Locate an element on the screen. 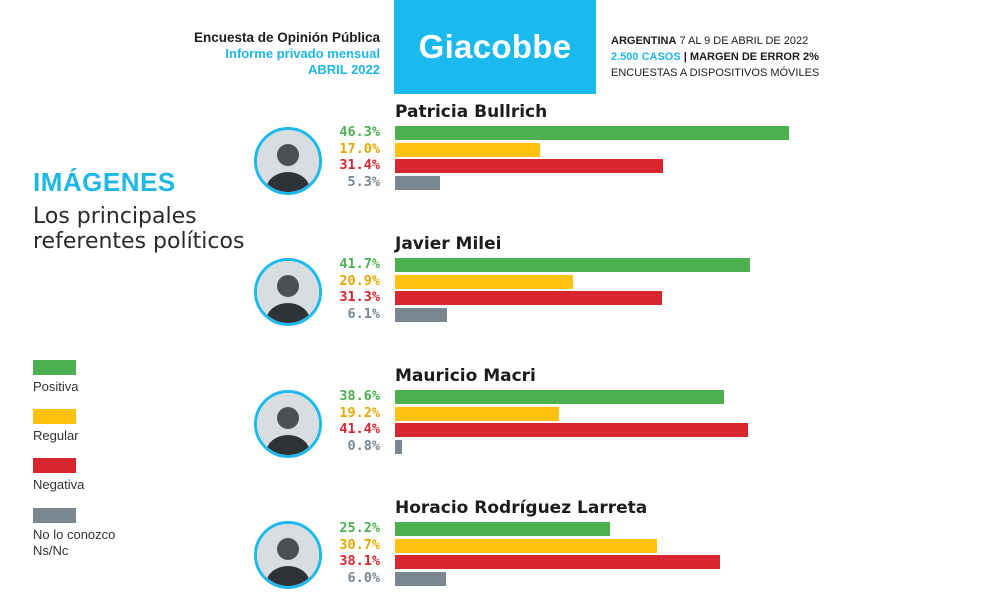 Image resolution: width=992 pixels, height=606 pixels. data-label: 19.2% is located at coordinates (359, 412).